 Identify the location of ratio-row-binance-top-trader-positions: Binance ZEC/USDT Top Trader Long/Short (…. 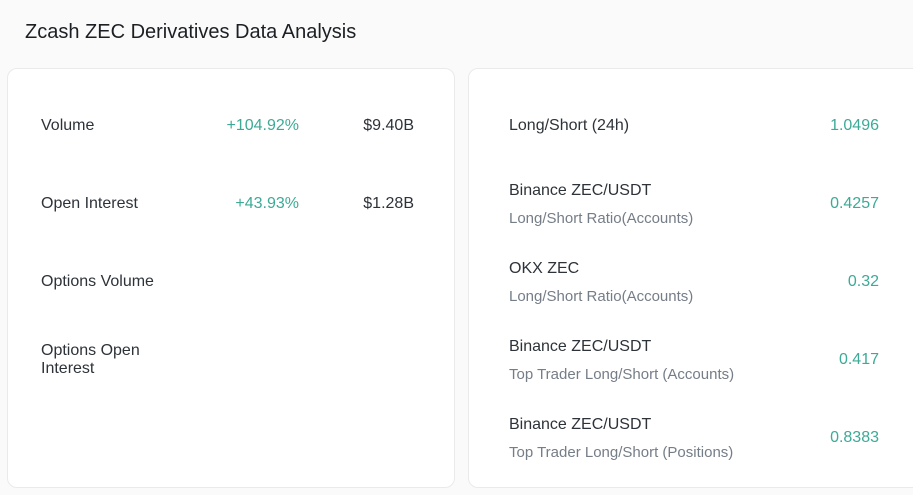
(691, 438).